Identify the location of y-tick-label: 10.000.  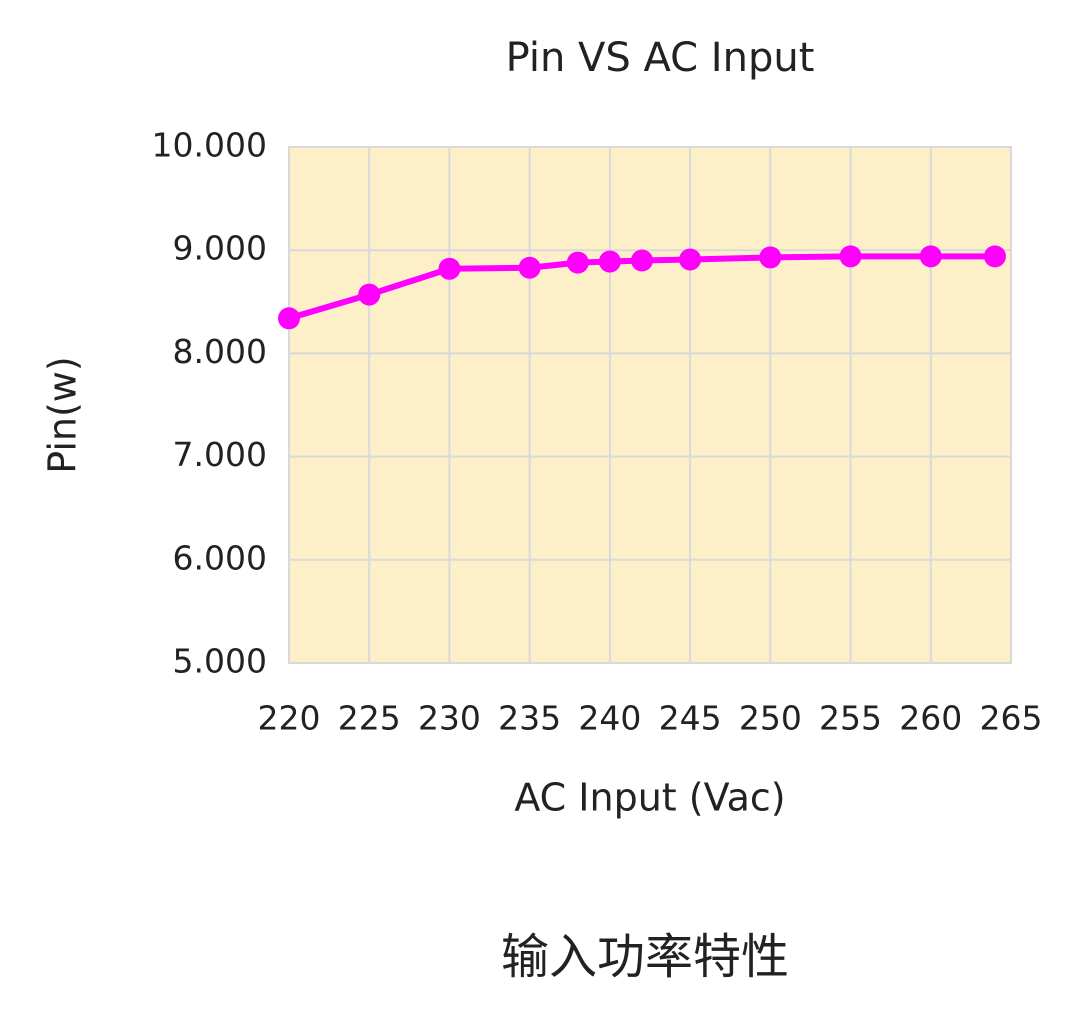
(209, 145).